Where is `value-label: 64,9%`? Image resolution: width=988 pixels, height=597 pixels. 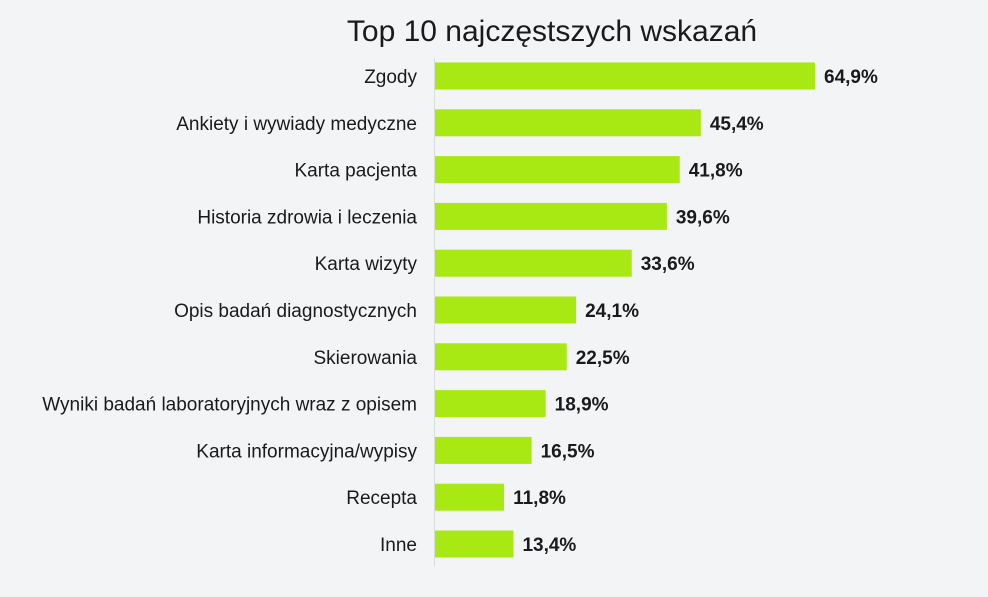
value-label: 64,9% is located at coordinates (851, 77).